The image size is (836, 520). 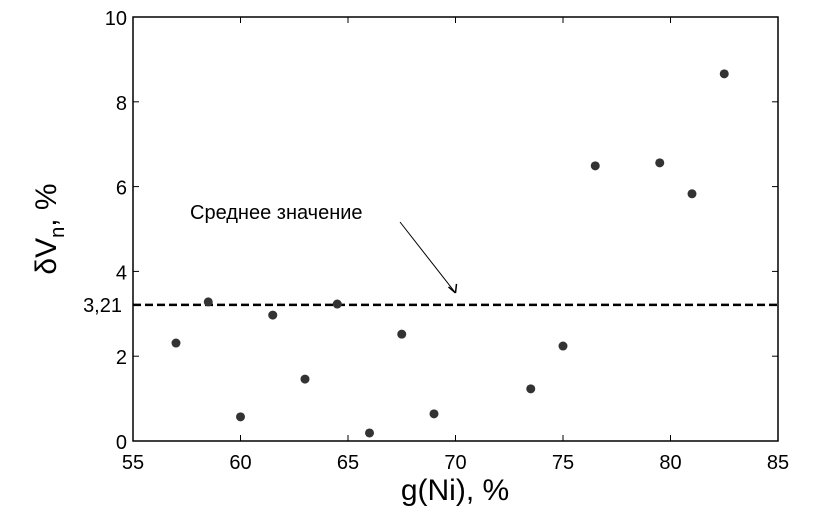 What do you see at coordinates (116, 19) in the screenshot?
I see `y-tick-label: 10` at bounding box center [116, 19].